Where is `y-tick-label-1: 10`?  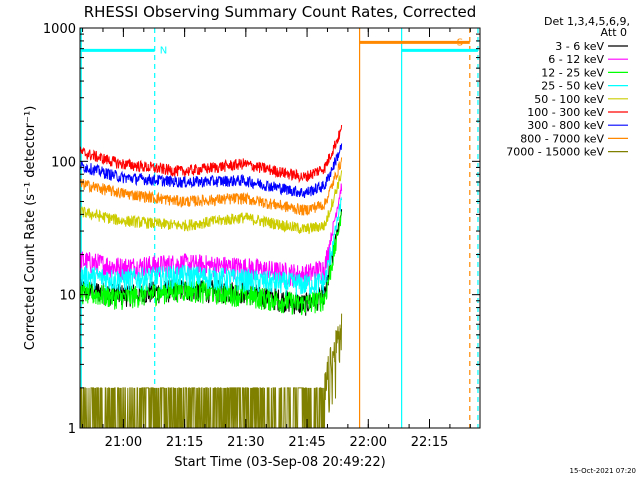
y-tick-label-1: 10 is located at coordinates (67, 296).